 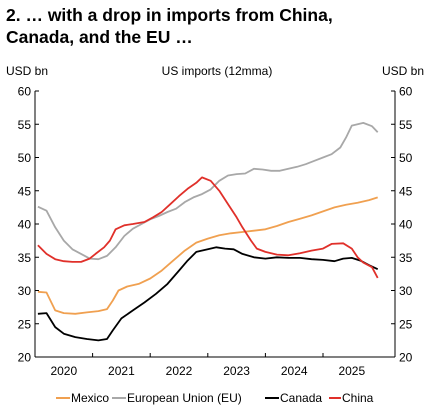 I want to click on x-tick-label: 2025, so click(x=351, y=371).